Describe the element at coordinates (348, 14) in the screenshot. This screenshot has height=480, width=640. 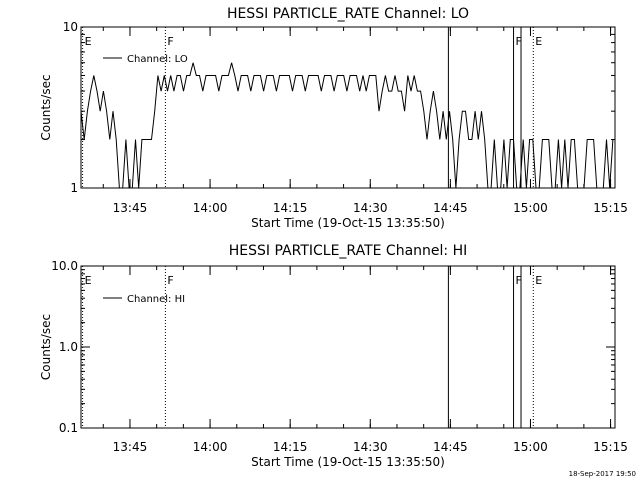
I see `chart-title: HESSI PARTICLE_RATE Channel: LO` at that location.